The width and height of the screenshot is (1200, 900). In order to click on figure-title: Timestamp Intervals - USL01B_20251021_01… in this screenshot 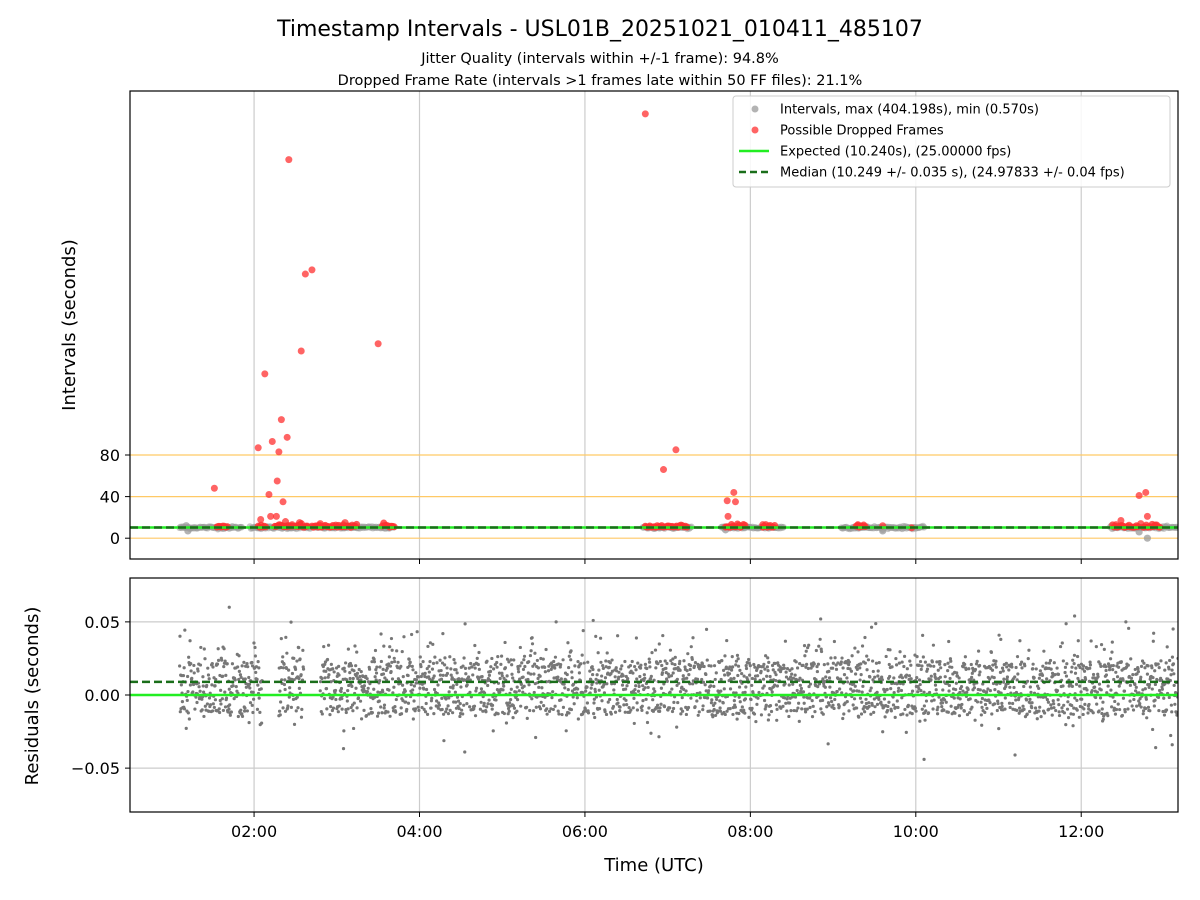, I will do `click(599, 29)`.